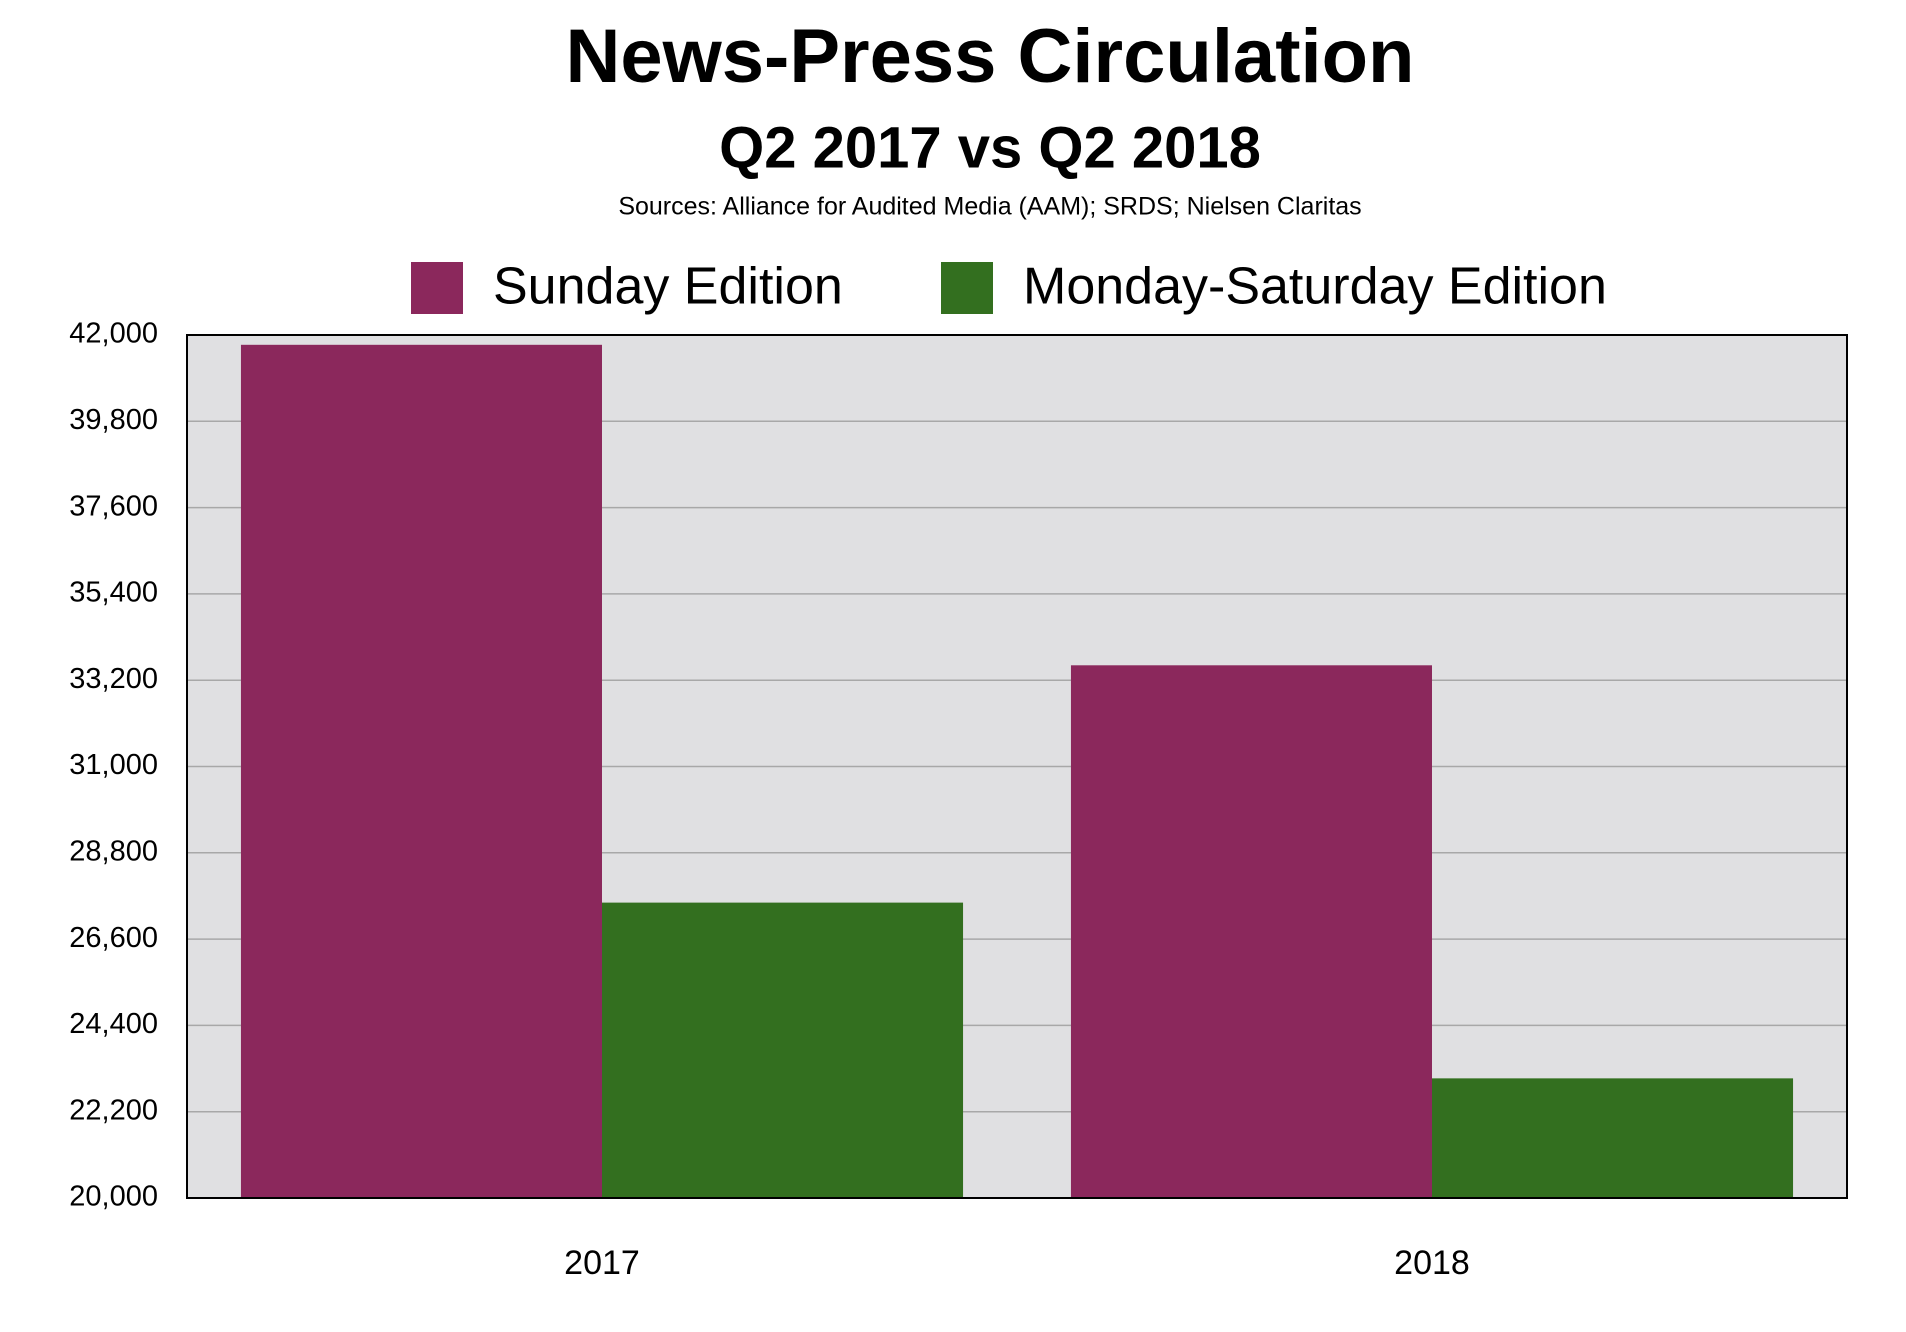 This screenshot has height=1332, width=1906. What do you see at coordinates (990, 147) in the screenshot?
I see `chart-subtitle: Q2 2017 vs Q2 2018` at bounding box center [990, 147].